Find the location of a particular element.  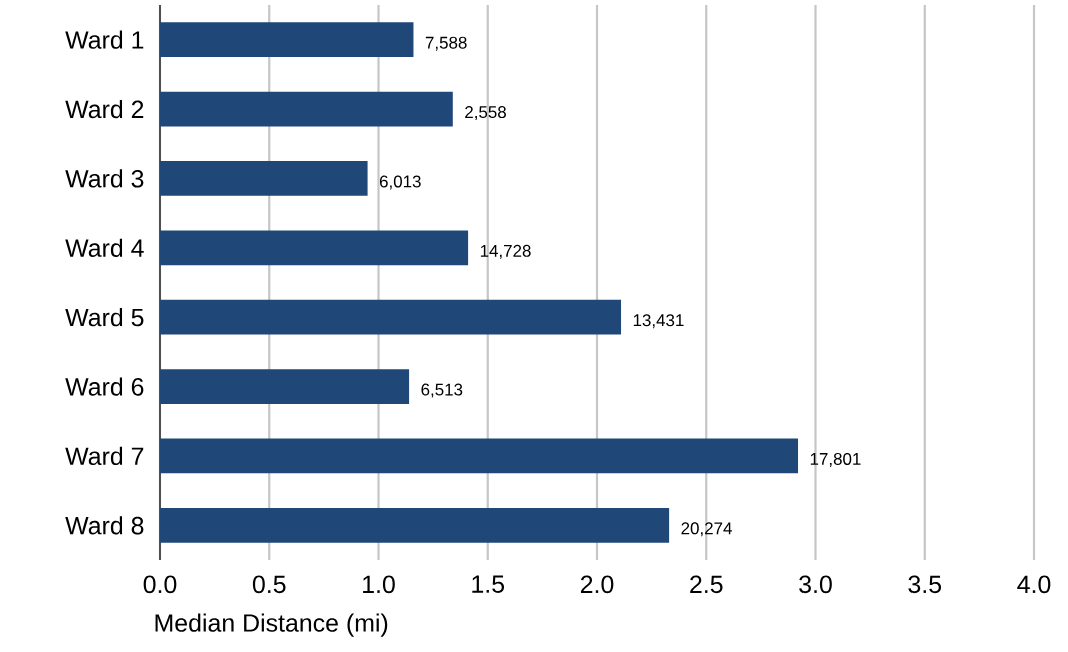

x-tick-label: 0.5 is located at coordinates (269, 584).